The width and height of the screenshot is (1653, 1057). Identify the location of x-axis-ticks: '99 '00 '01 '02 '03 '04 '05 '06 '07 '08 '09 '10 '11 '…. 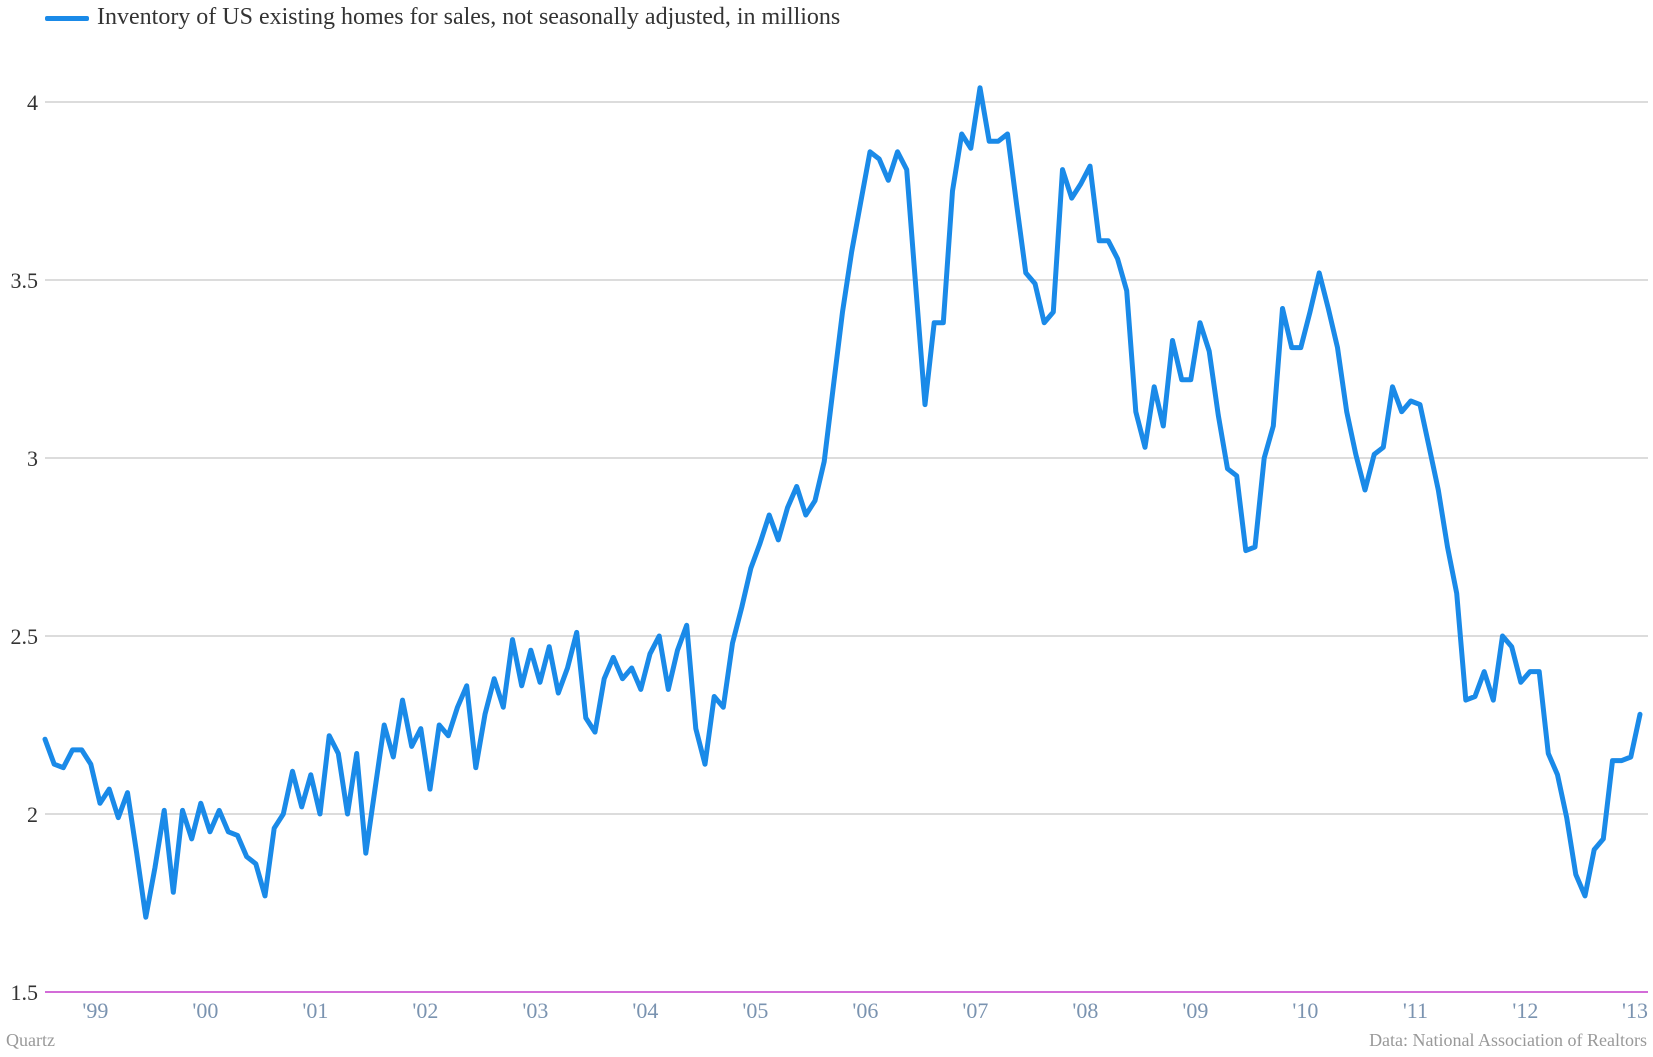
(865, 1010).